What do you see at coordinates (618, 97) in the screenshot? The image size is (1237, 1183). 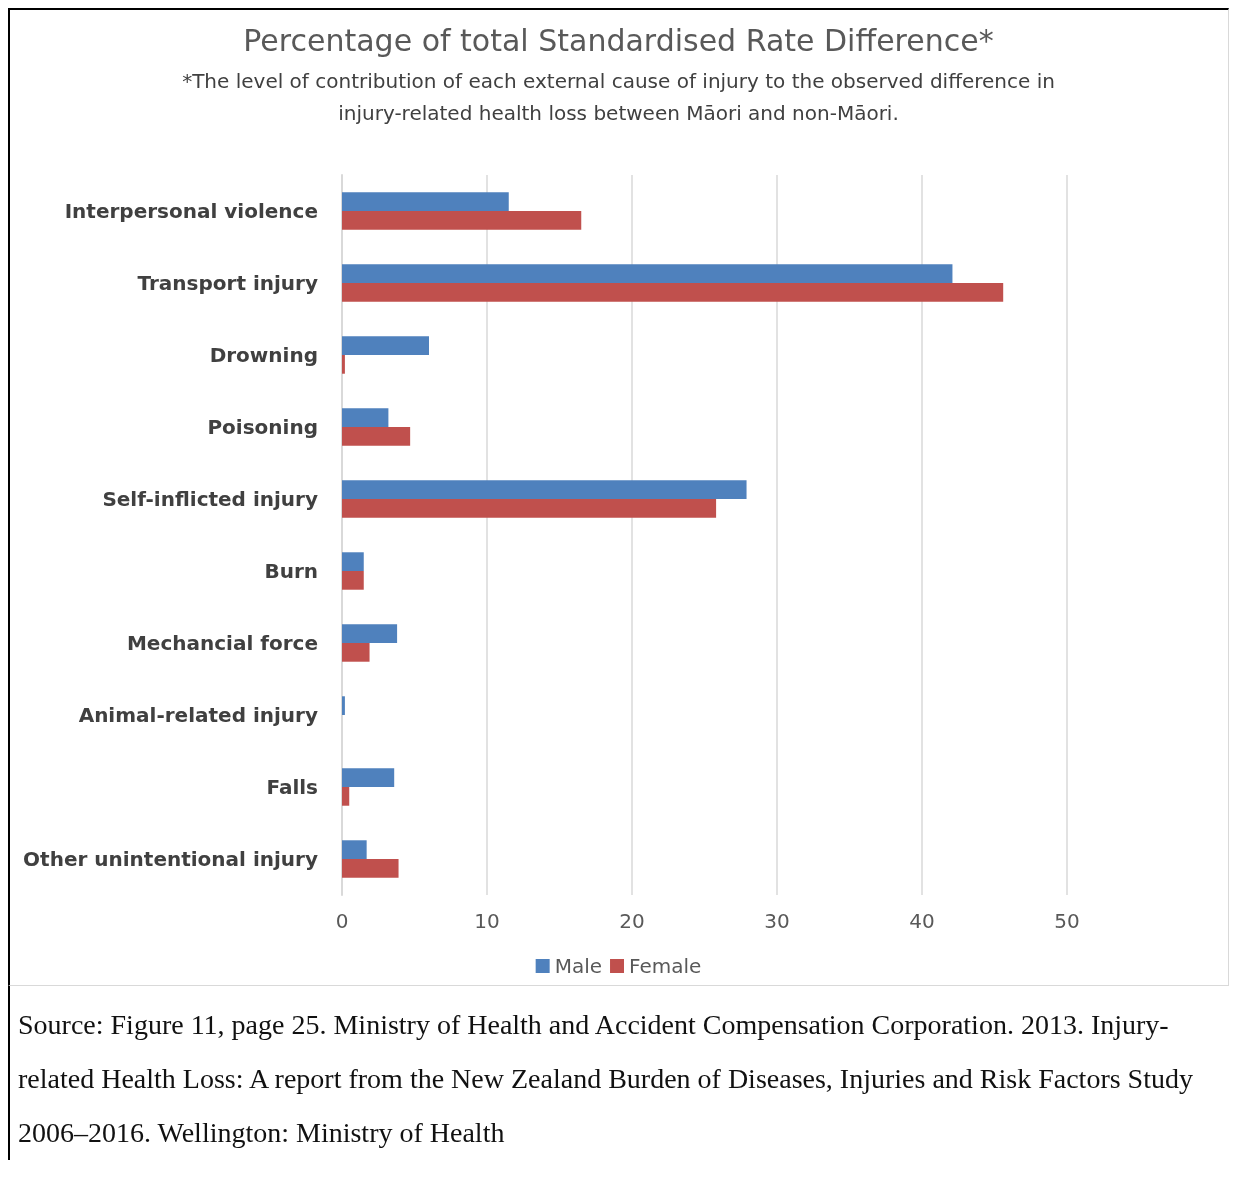 I see `chart-subtitle: *The level of contribution of each external cause of injury to the observed difference in injury-related health loss between Māori and non-Māori.` at bounding box center [618, 97].